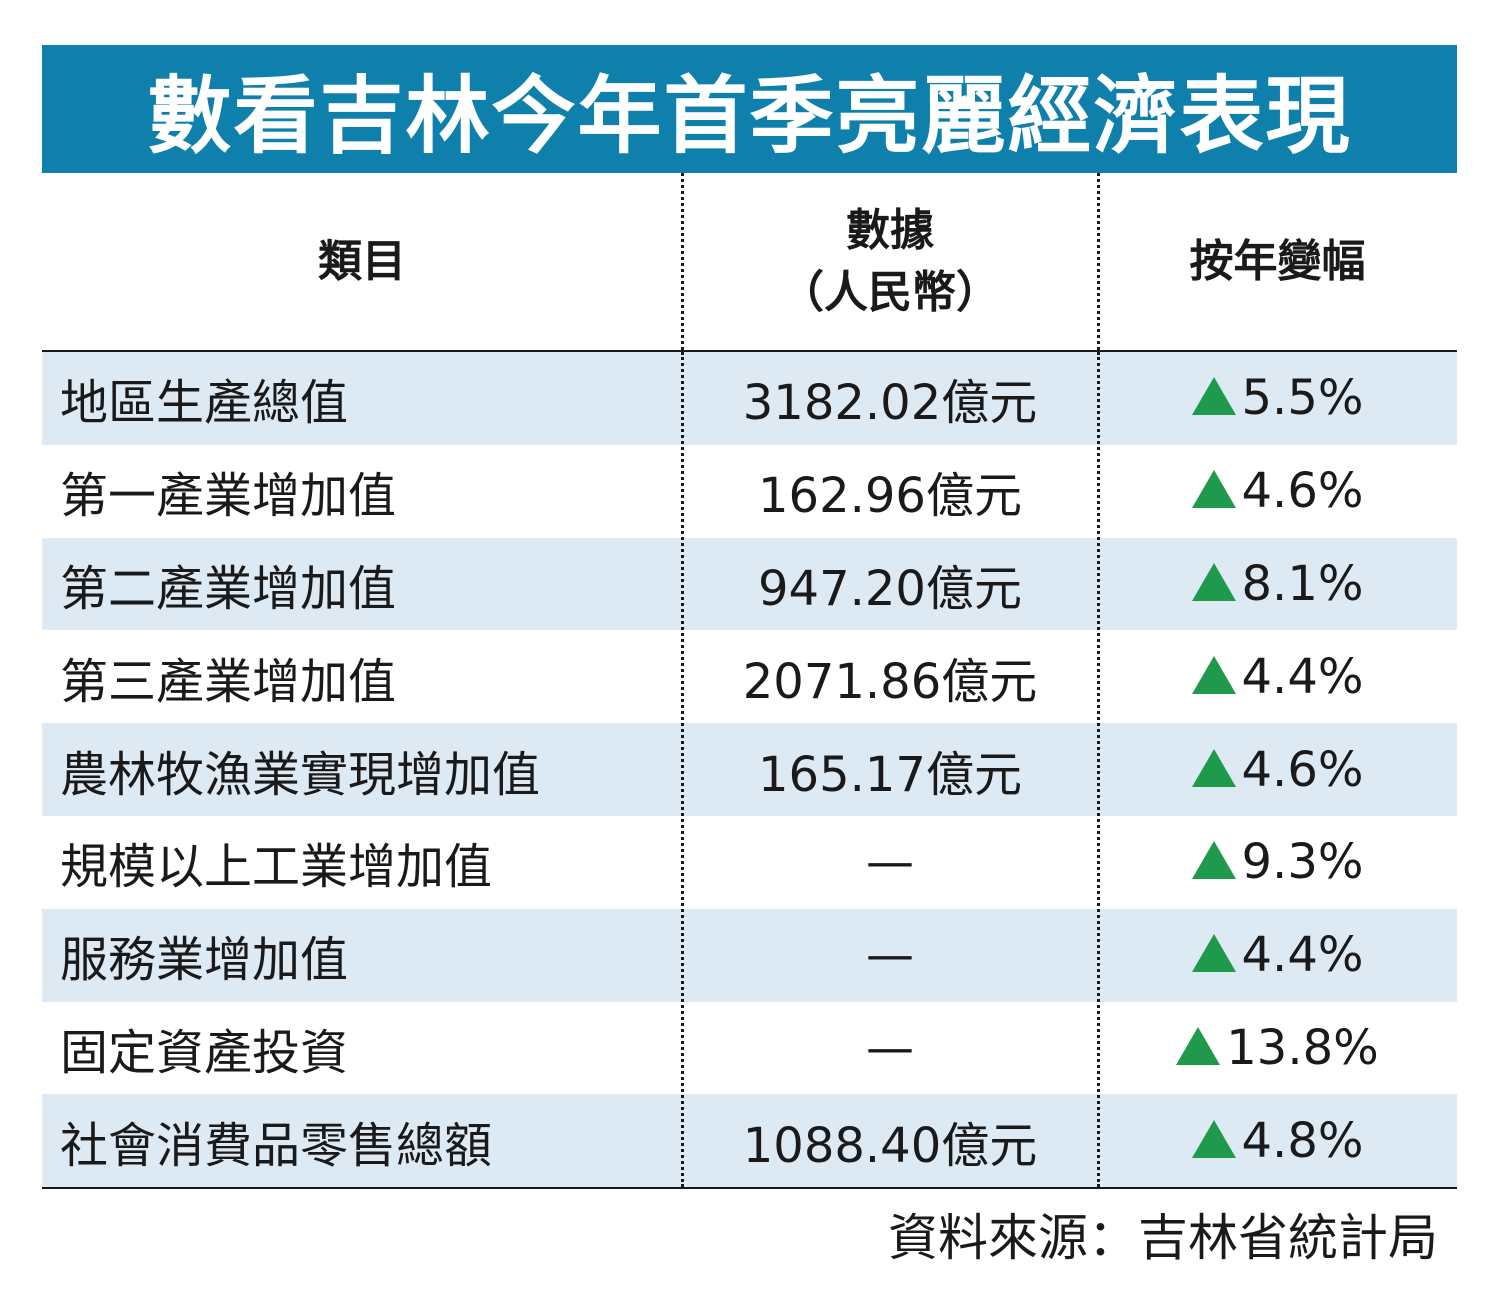  Describe the element at coordinates (890, 496) in the screenshot. I see `row-value: 162.96億元` at that location.